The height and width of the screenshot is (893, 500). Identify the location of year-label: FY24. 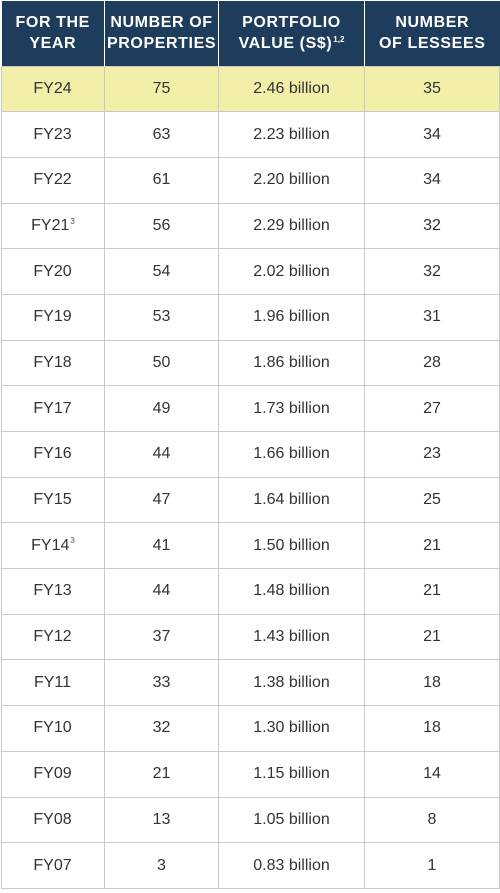
(52, 88).